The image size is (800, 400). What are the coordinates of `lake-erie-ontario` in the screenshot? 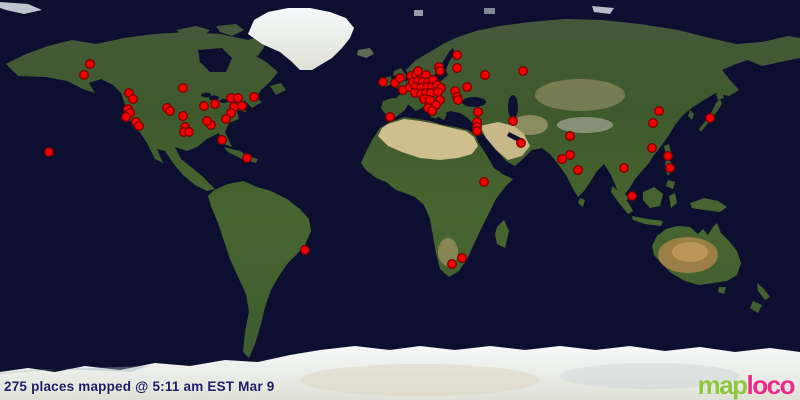 It's located at (224, 101).